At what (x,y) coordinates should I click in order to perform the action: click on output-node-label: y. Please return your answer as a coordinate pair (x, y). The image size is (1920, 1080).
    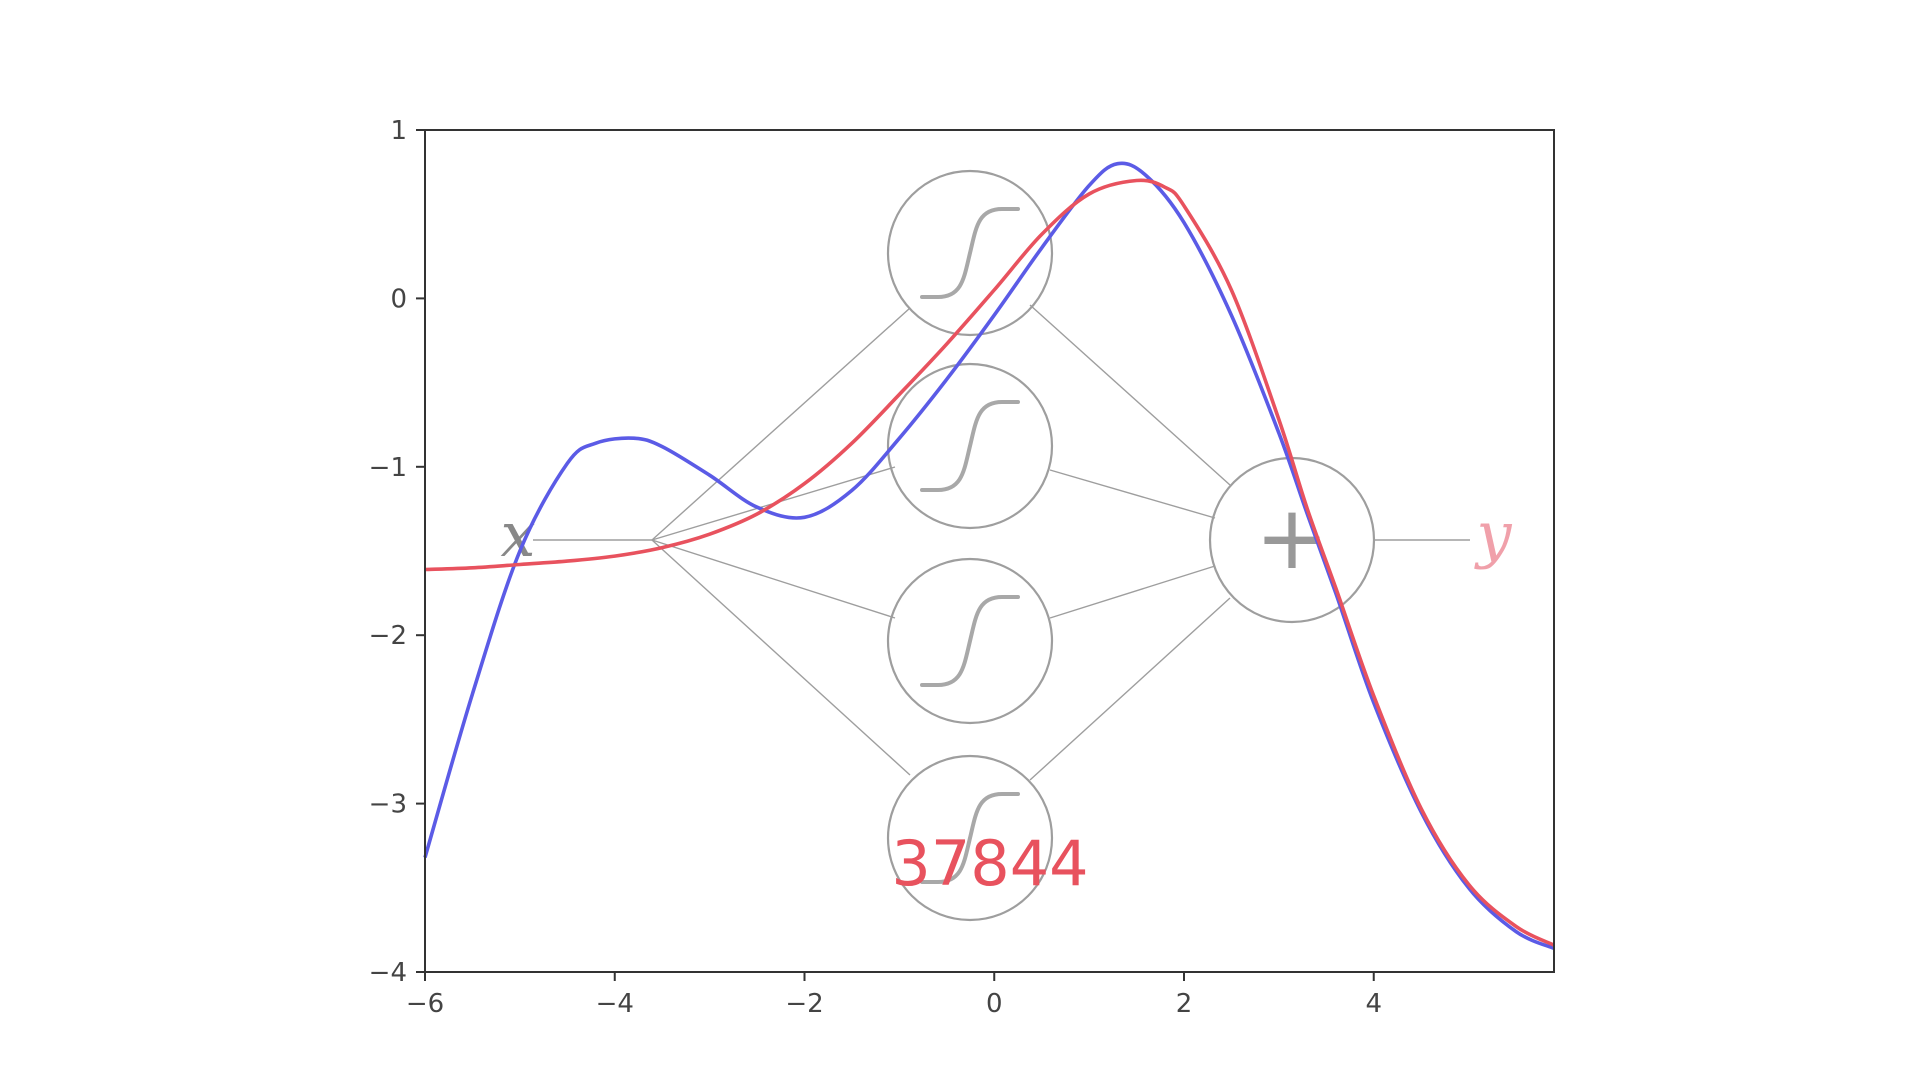
    Looking at the image, I should click on (1492, 534).